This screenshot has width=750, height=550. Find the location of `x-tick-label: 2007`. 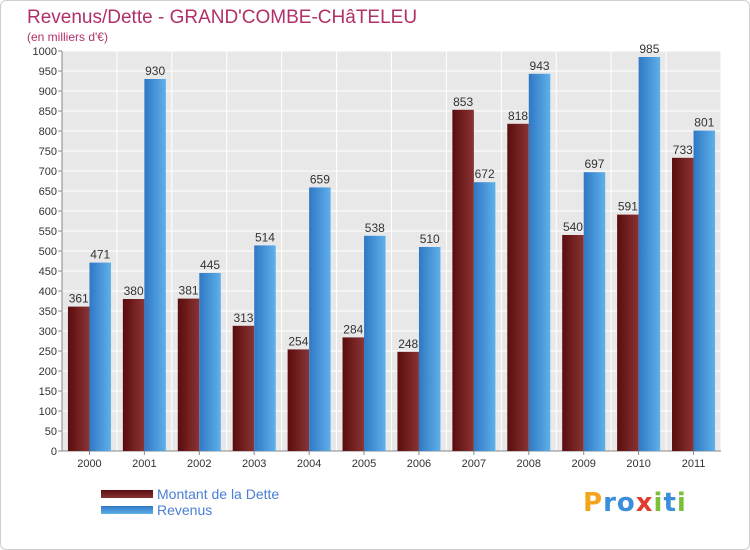

x-tick-label: 2007 is located at coordinates (474, 464).